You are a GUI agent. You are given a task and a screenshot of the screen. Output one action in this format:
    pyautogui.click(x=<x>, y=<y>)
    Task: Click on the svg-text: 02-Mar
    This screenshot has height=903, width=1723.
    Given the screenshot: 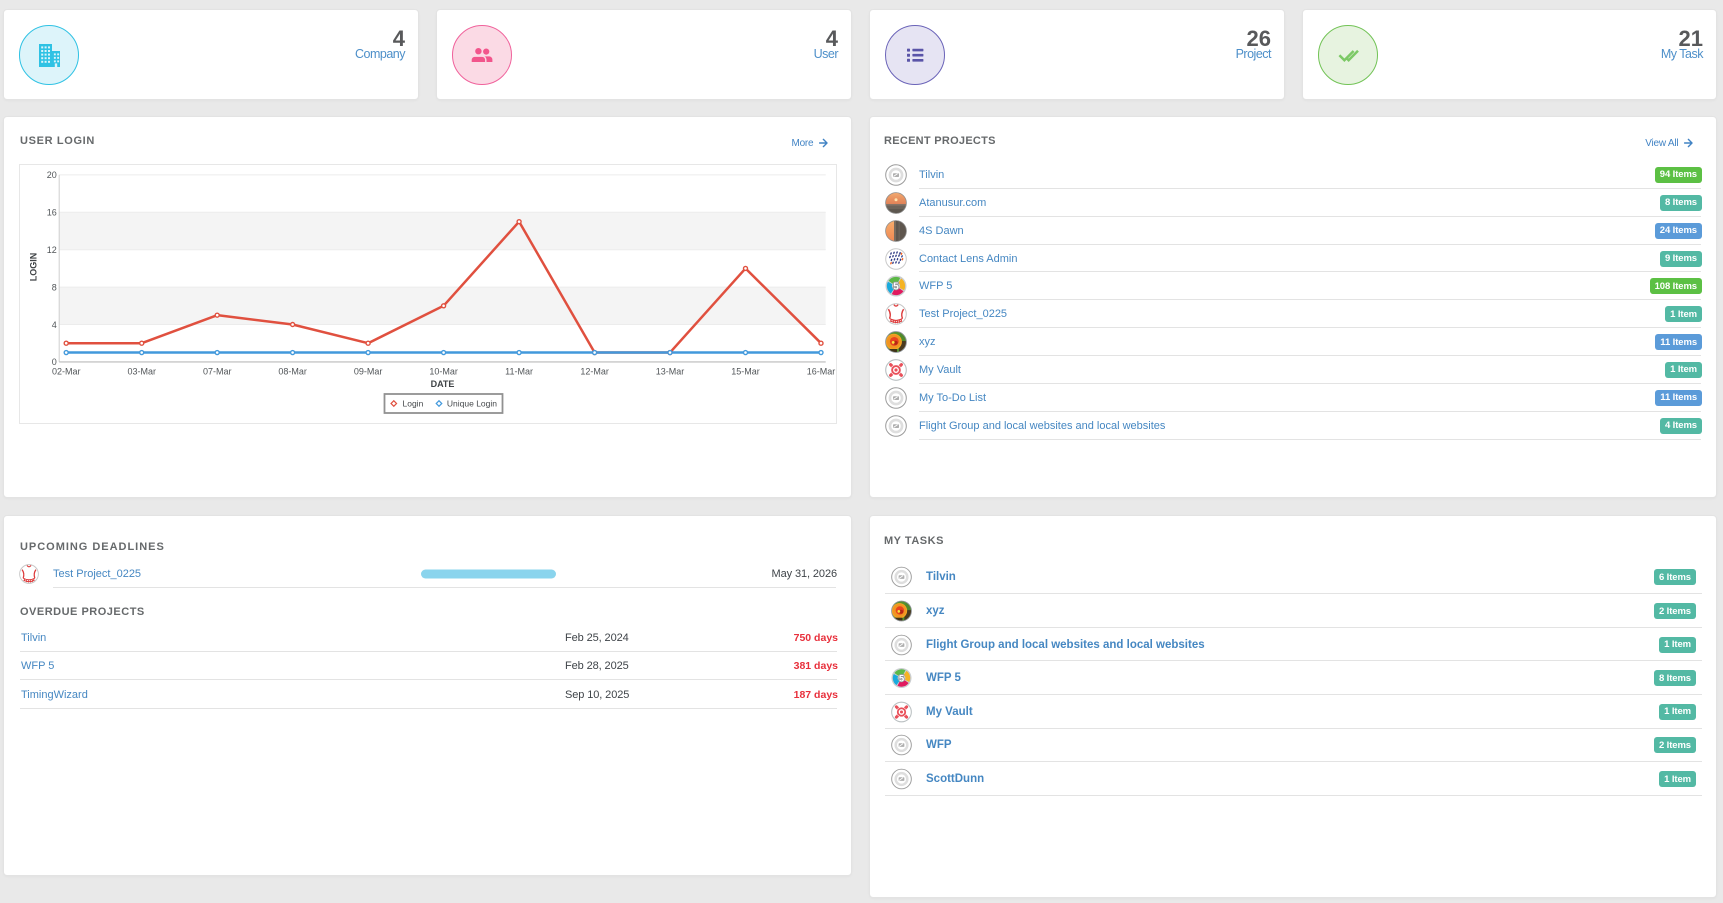 What is the action you would take?
    pyautogui.click(x=66, y=372)
    